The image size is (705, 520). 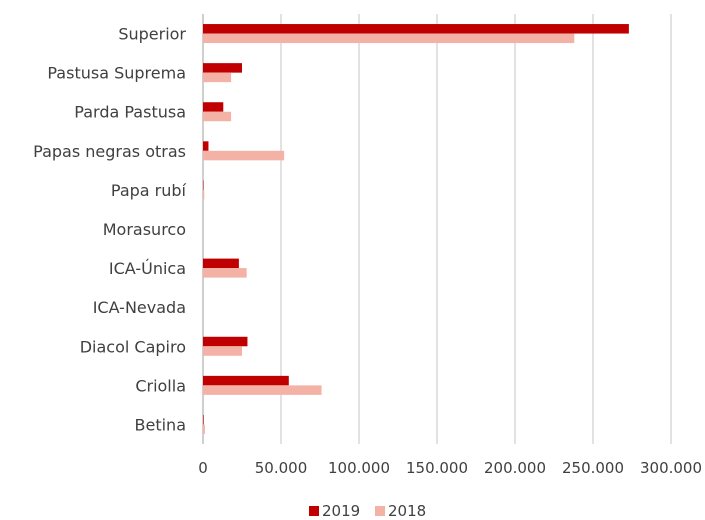 I want to click on legend-label-2018: 2018, so click(x=407, y=511).